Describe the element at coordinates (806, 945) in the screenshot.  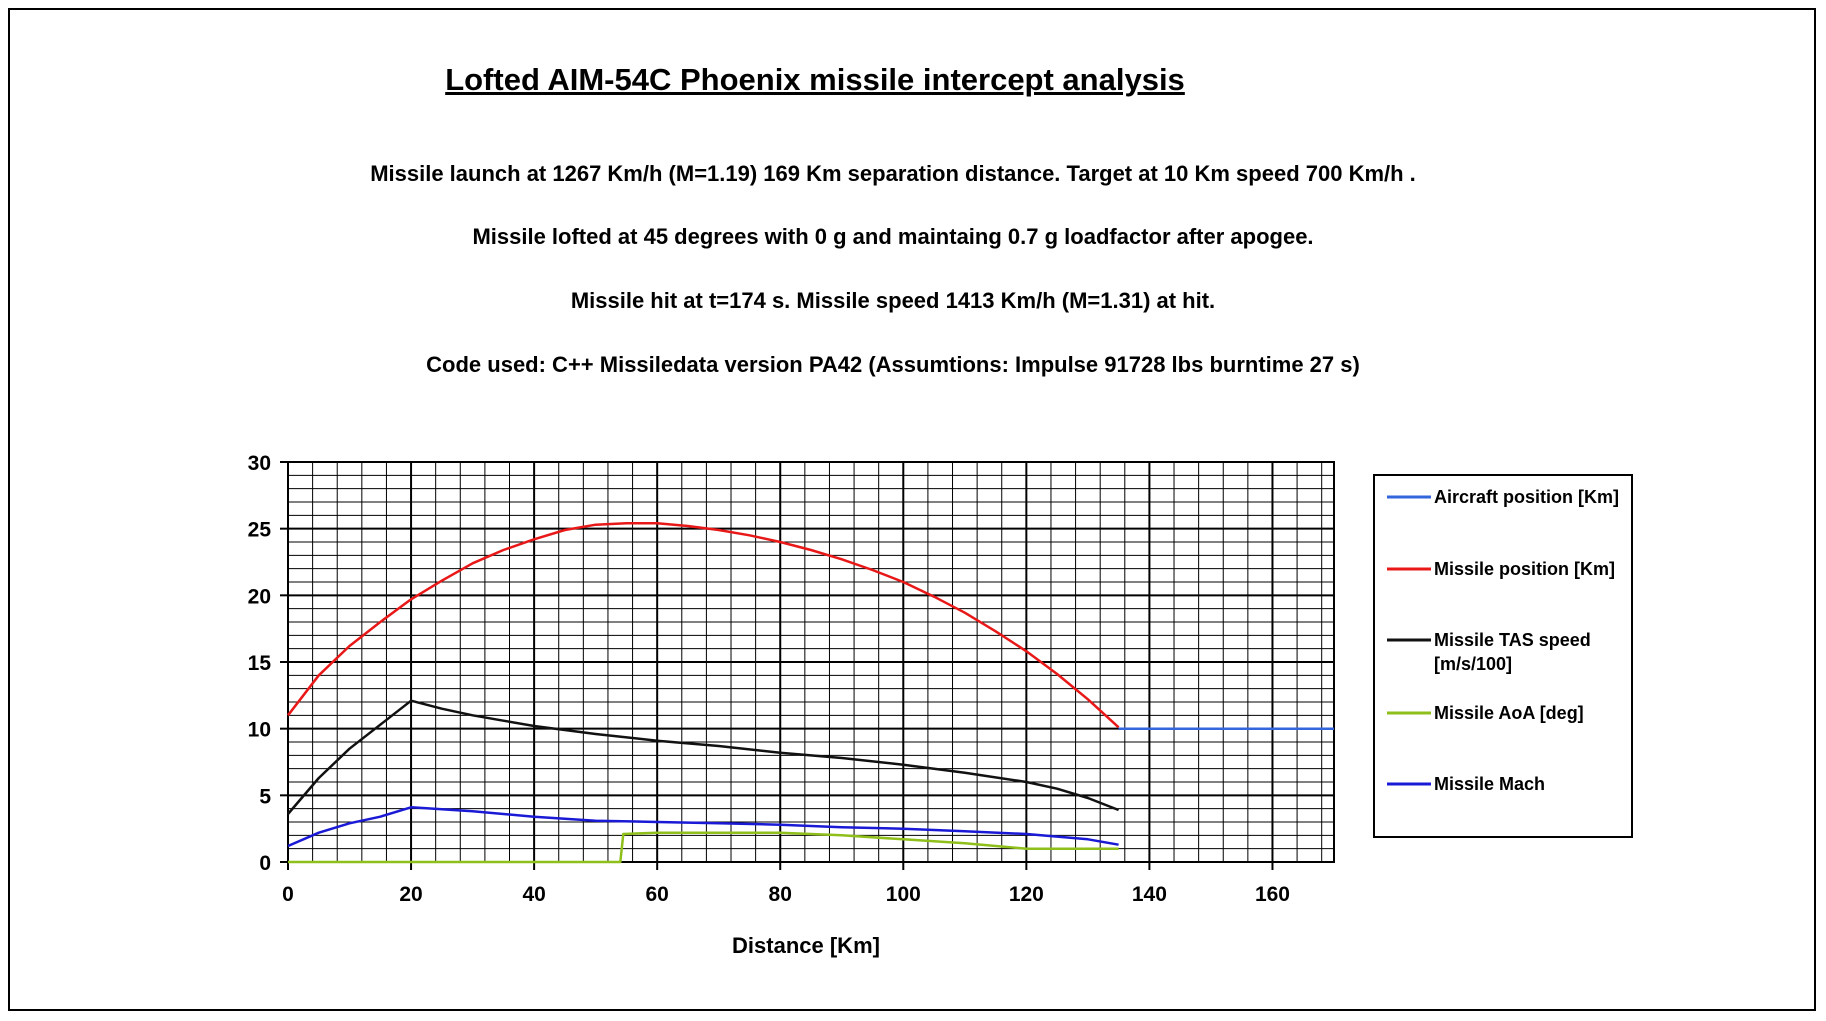
I see `x-axis-title: Distance [Km]` at that location.